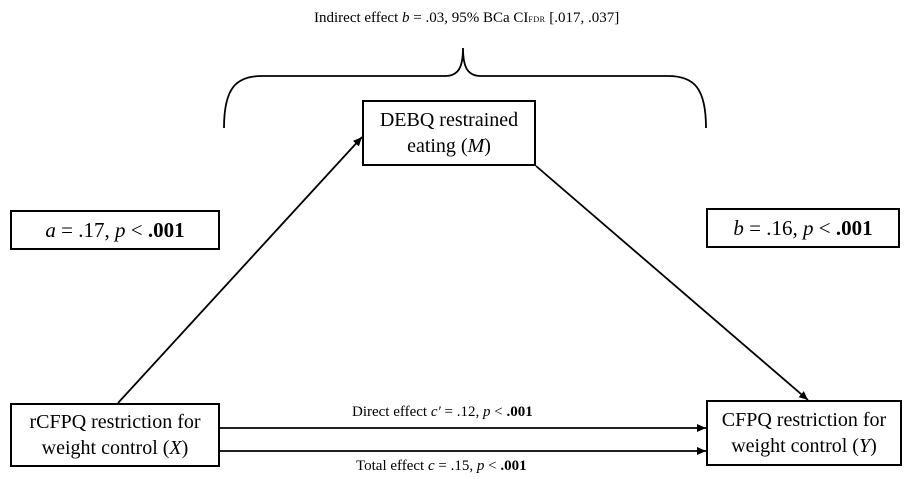 The height and width of the screenshot is (479, 908). What do you see at coordinates (795, 446) in the screenshot?
I see `outcome-line2-text: weight control (` at bounding box center [795, 446].